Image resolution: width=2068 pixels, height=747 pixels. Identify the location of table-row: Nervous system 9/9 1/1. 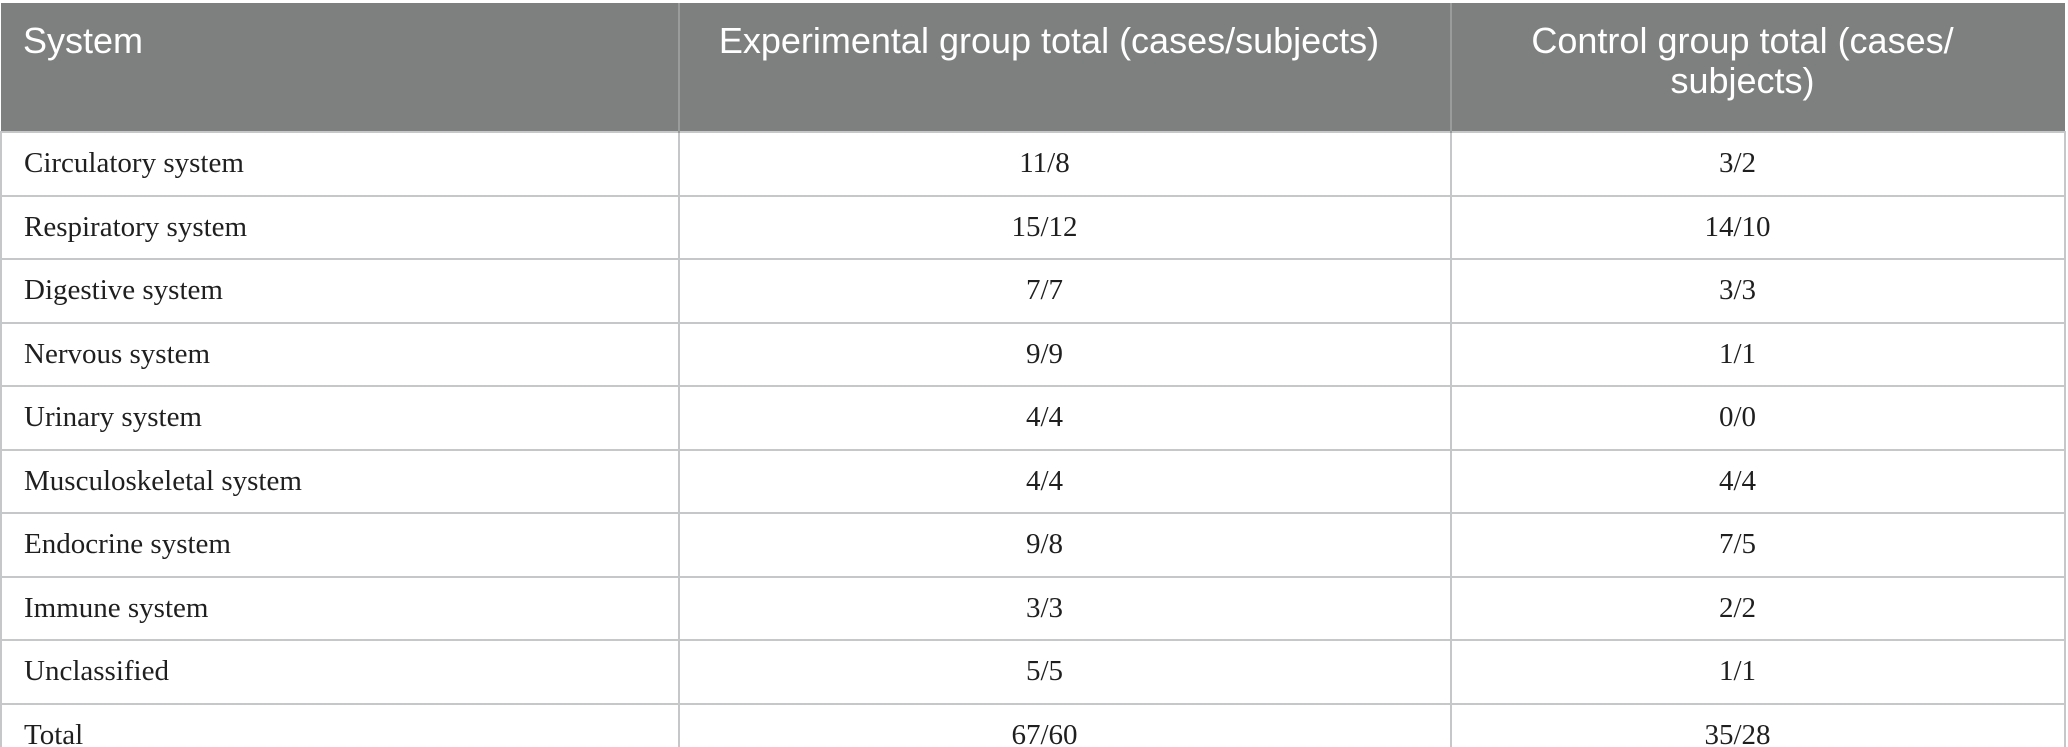
(1033, 353).